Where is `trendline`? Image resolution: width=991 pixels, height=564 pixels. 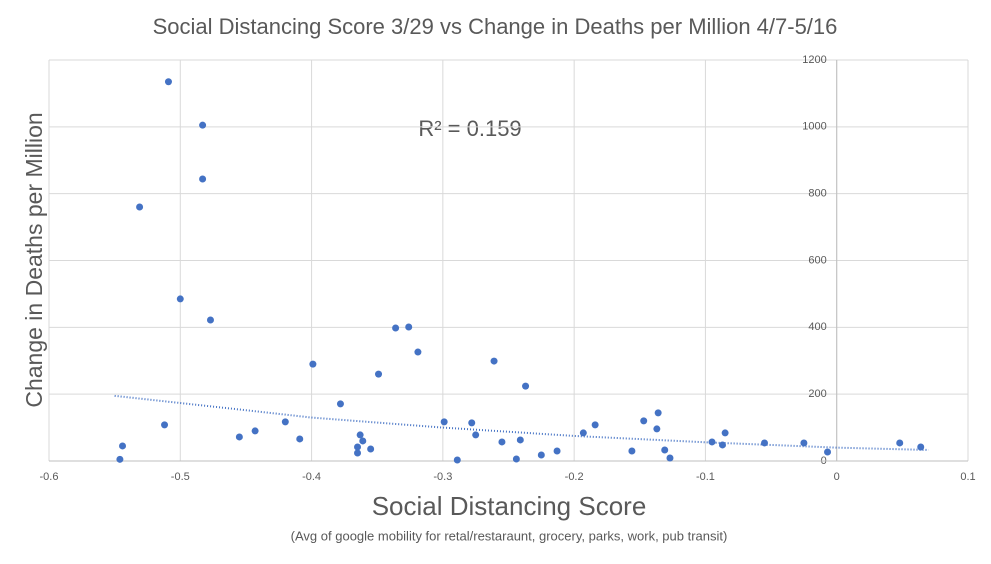
trendline is located at coordinates (521, 422).